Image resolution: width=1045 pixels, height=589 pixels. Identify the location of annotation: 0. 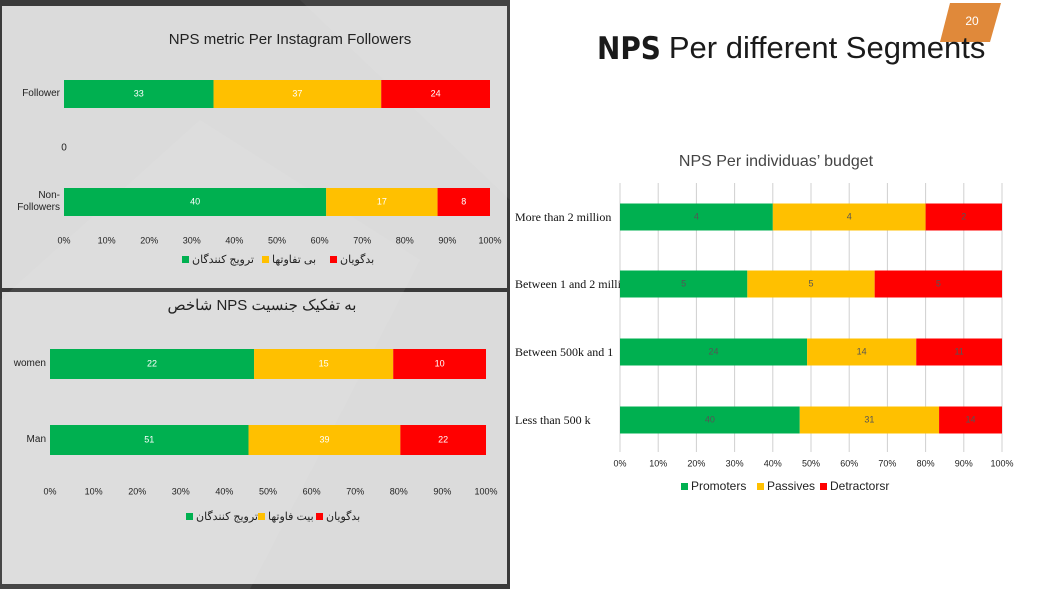
(64, 148).